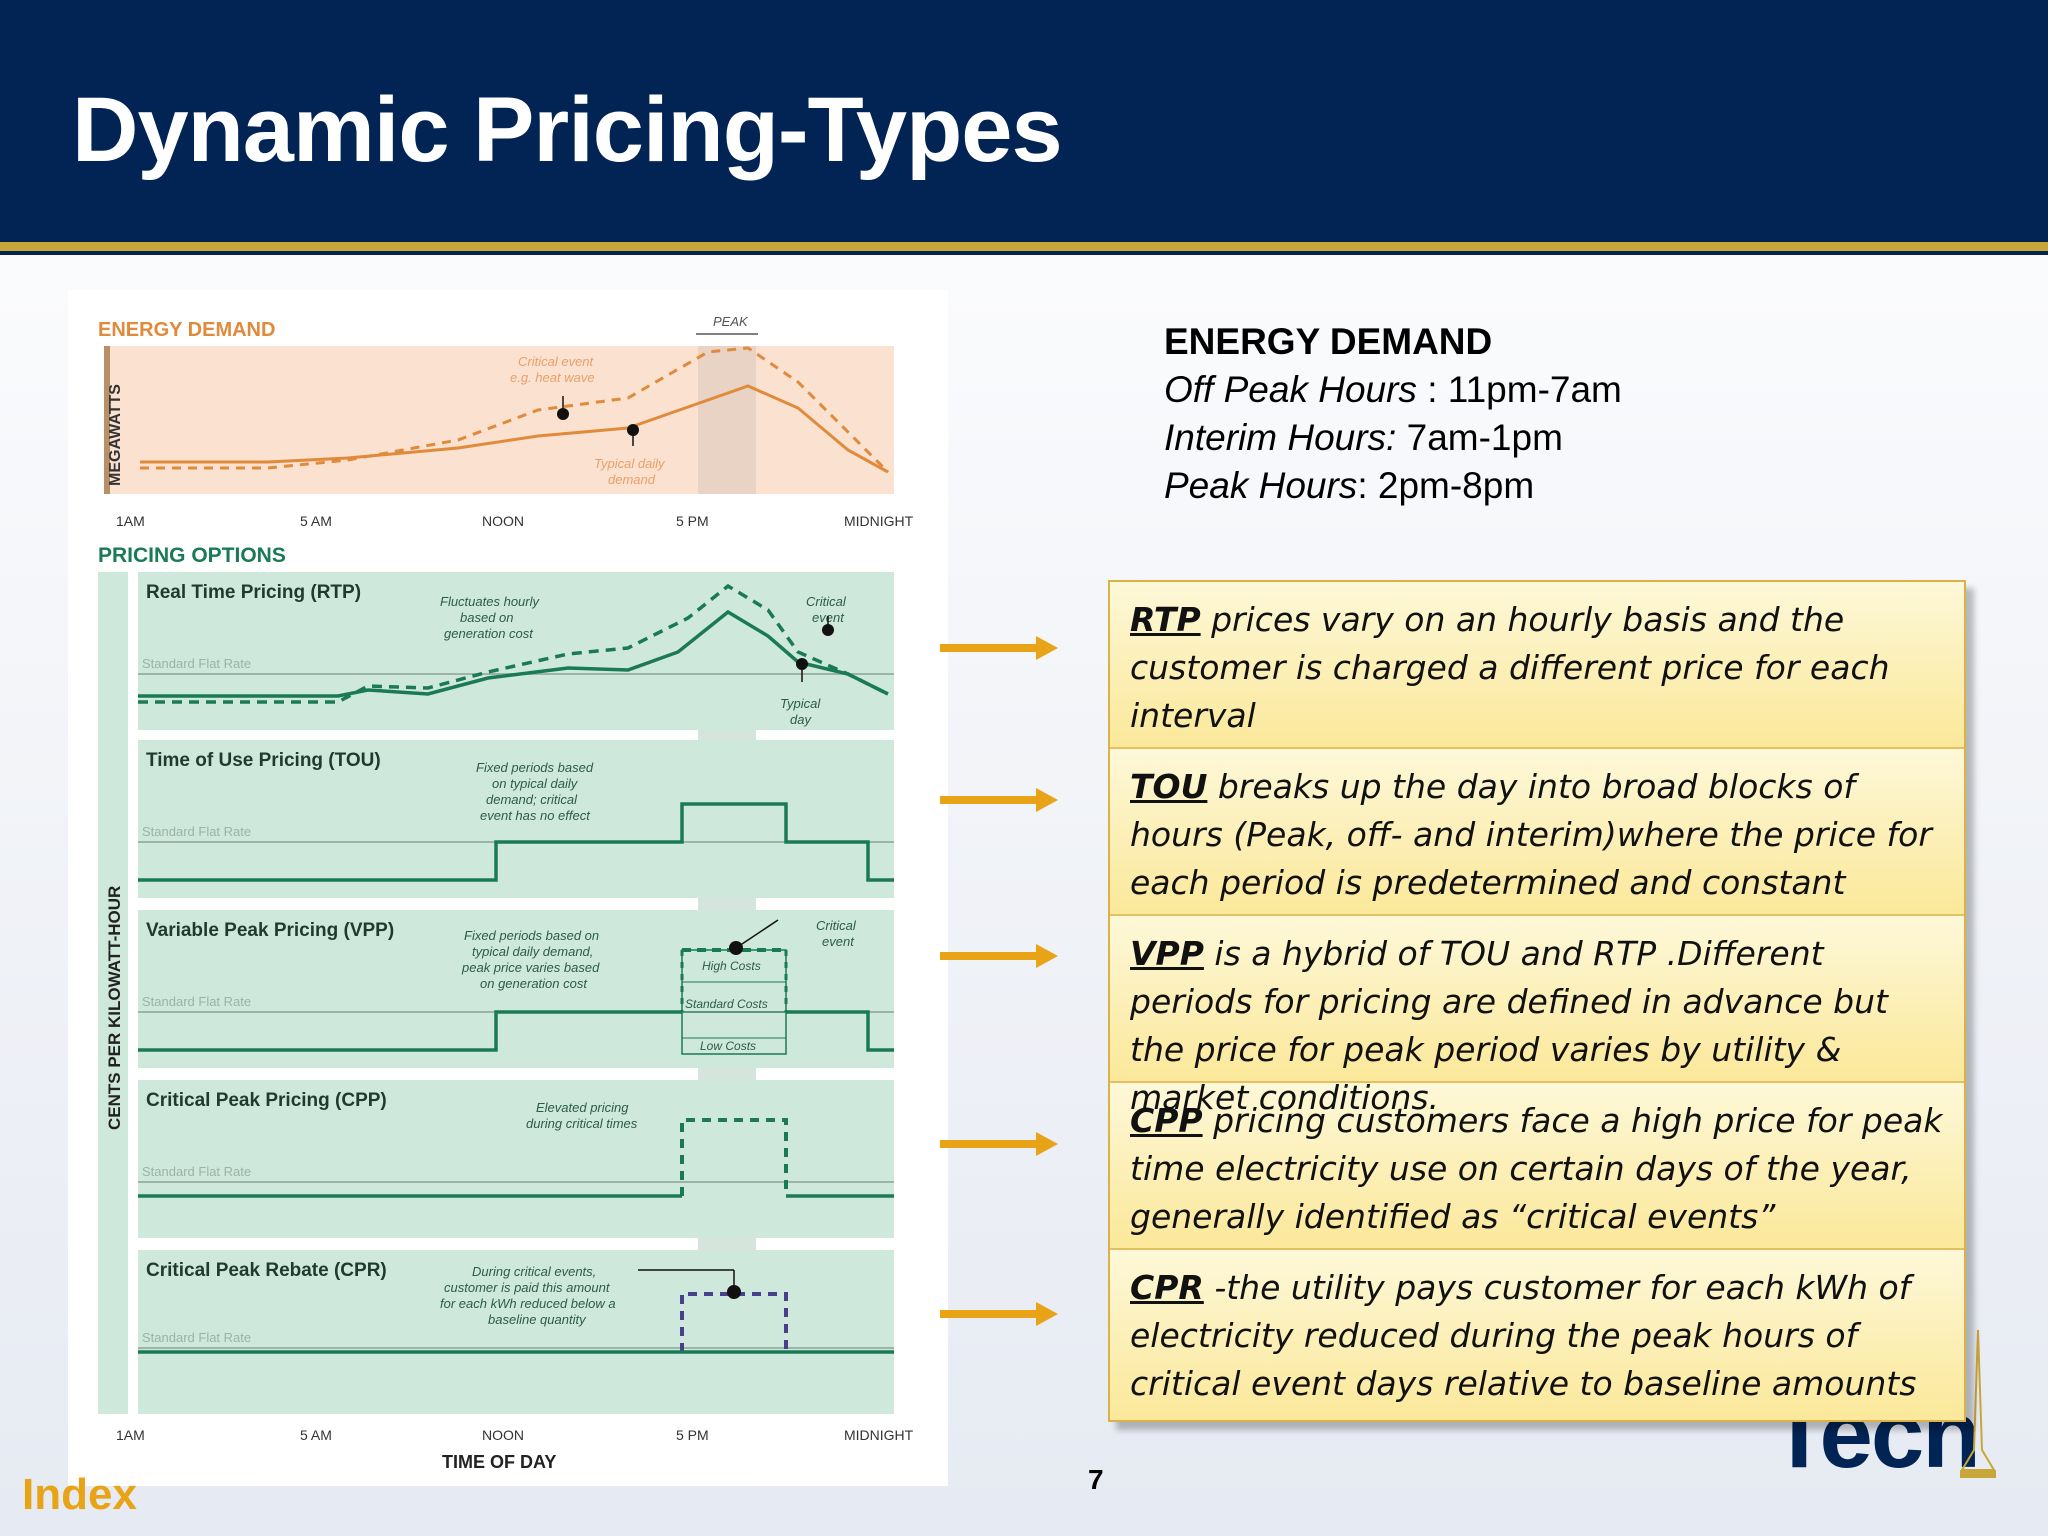  What do you see at coordinates (1393, 389) in the screenshot?
I see `off-peak-hours: Off Peak Hours : 11pm-7am` at bounding box center [1393, 389].